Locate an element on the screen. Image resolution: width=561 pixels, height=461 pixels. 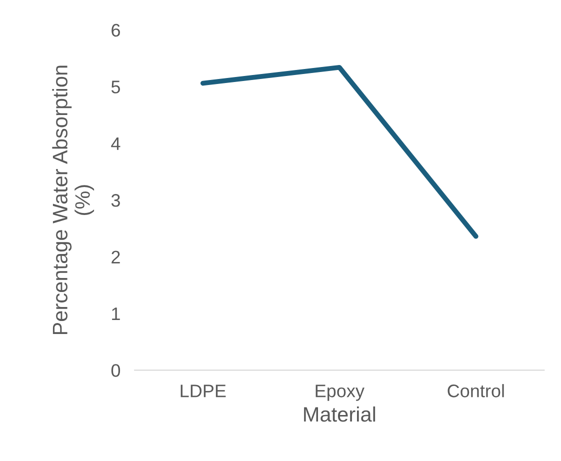
y-axis-title: Percentage Water Absorption (%) is located at coordinates (73, 200).